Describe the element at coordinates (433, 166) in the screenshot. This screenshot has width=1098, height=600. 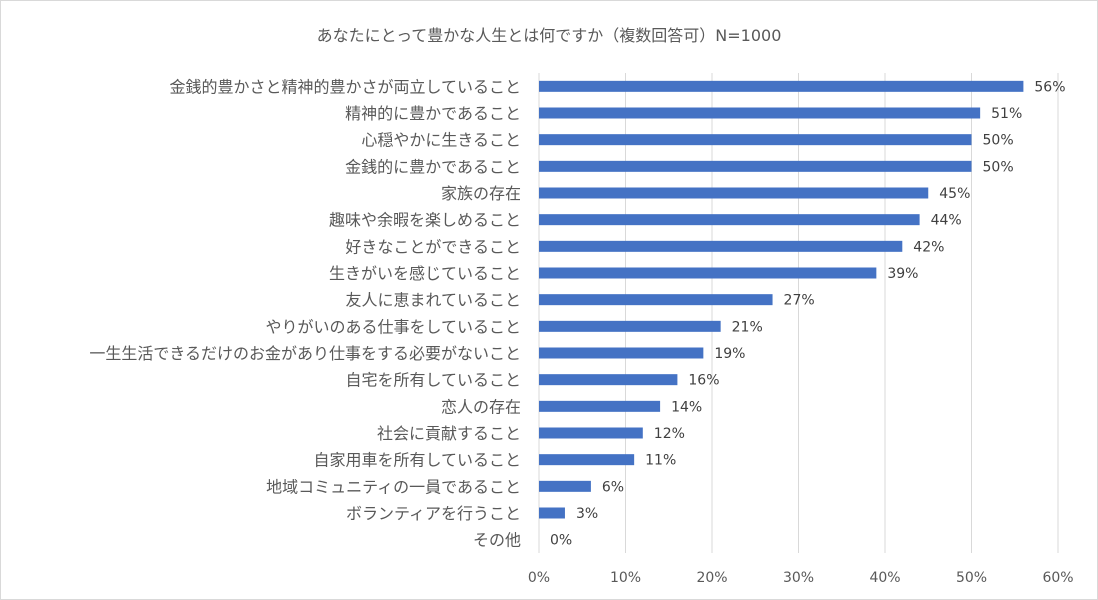
I see `category-label: 金銭的に豊かであること` at that location.